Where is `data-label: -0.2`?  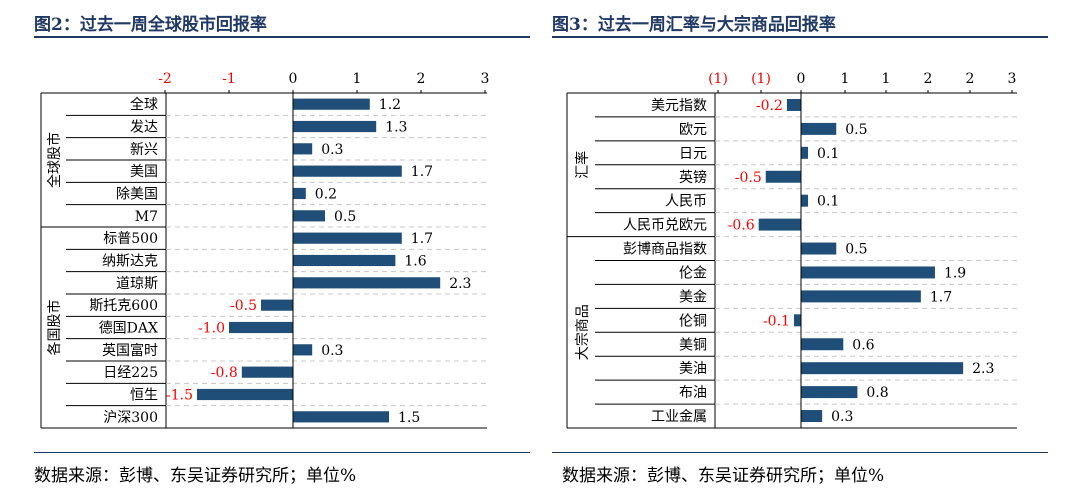 data-label: -0.2 is located at coordinates (769, 106).